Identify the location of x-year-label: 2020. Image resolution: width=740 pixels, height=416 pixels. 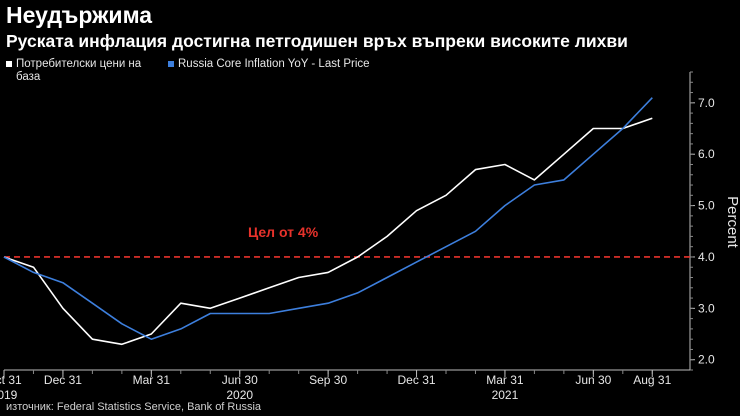
(239, 395).